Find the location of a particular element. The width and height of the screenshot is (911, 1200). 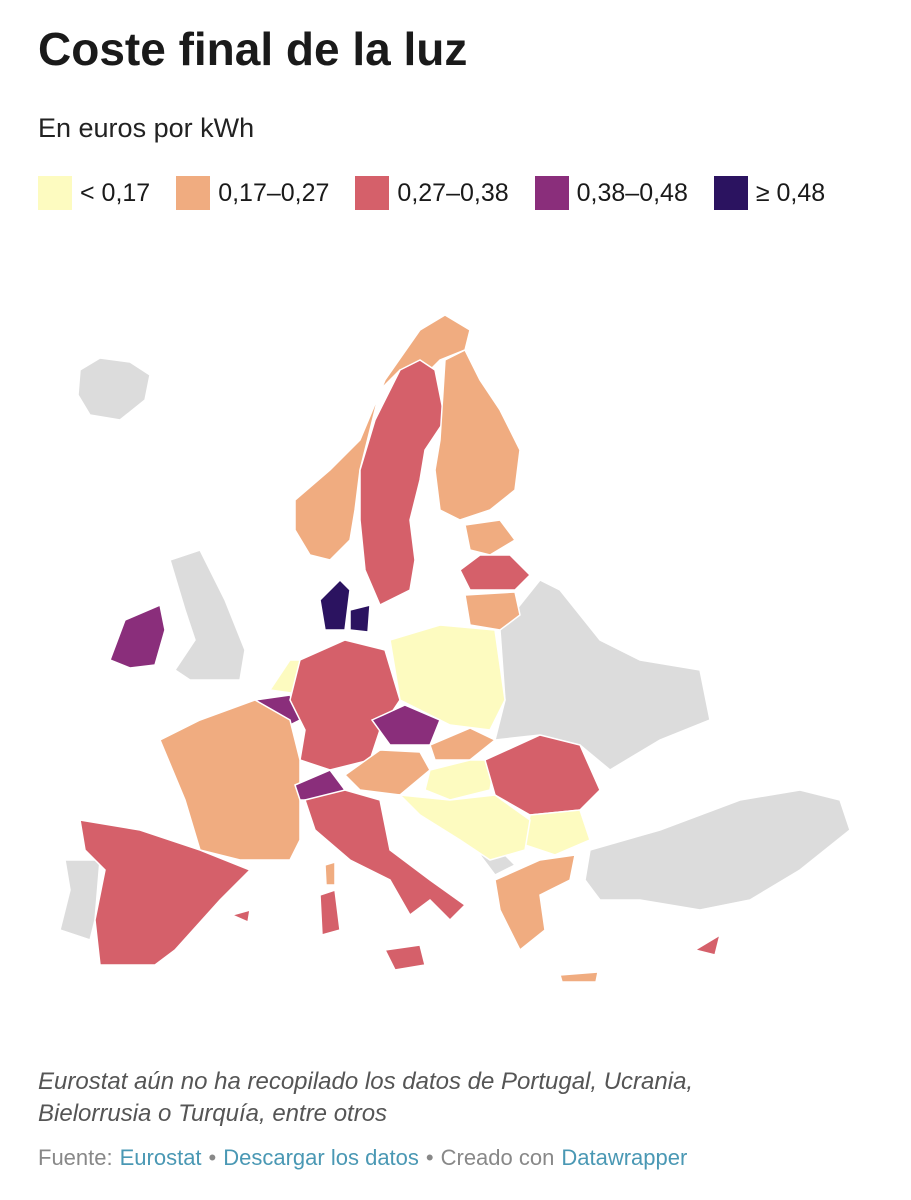

legend-label: < 0,17 is located at coordinates (115, 192).